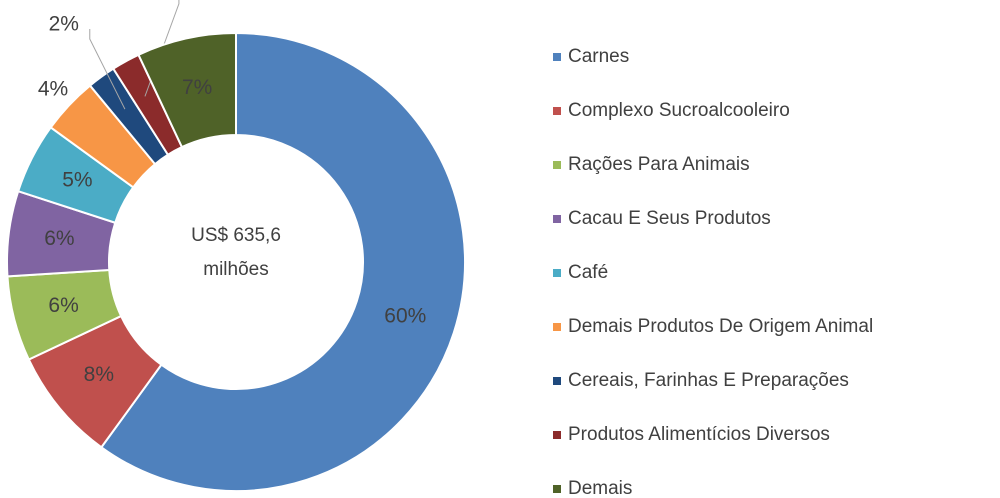  What do you see at coordinates (669, 218) in the screenshot?
I see `legend-label: Cacau E Seus Produtos` at bounding box center [669, 218].